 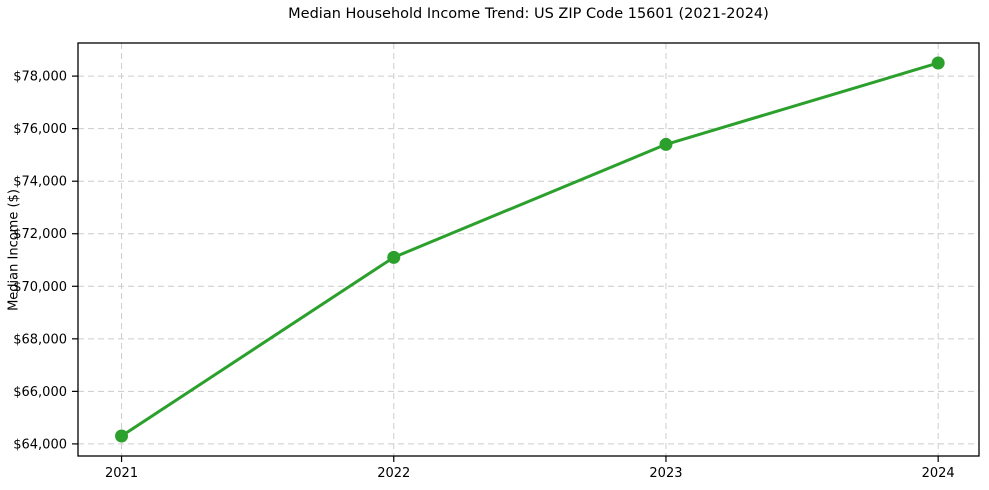 I want to click on y-tick-label: $68,000, so click(x=40, y=339).